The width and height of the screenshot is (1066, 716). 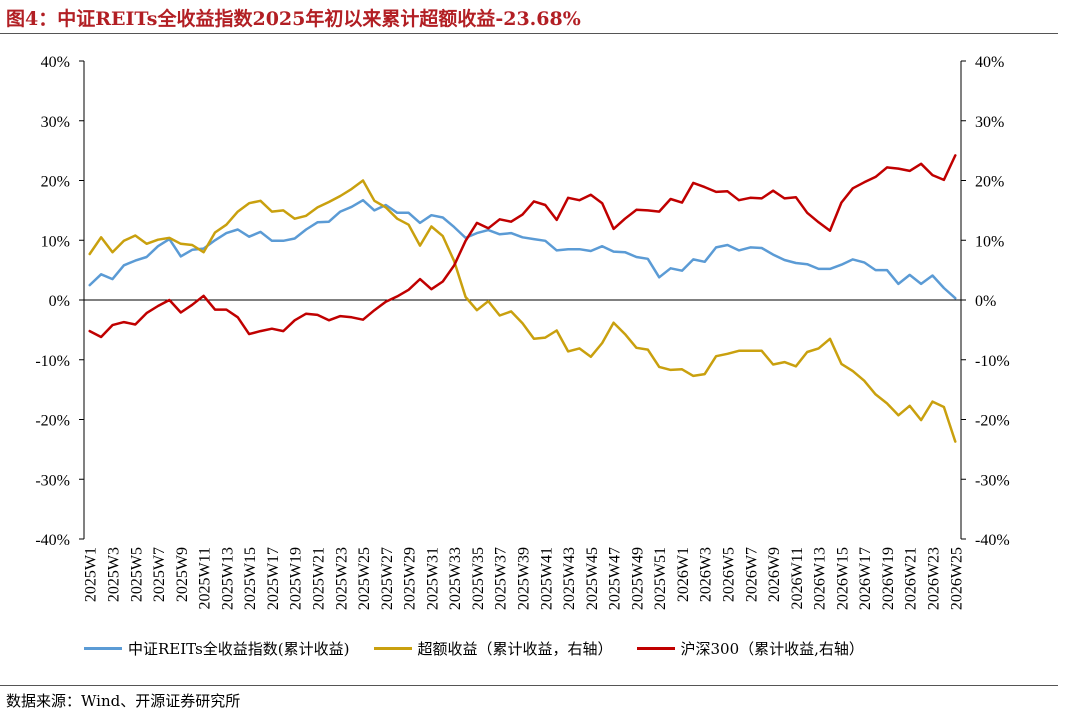 What do you see at coordinates (410, 578) in the screenshot?
I see `x-tick-label: 2025W29` at bounding box center [410, 578].